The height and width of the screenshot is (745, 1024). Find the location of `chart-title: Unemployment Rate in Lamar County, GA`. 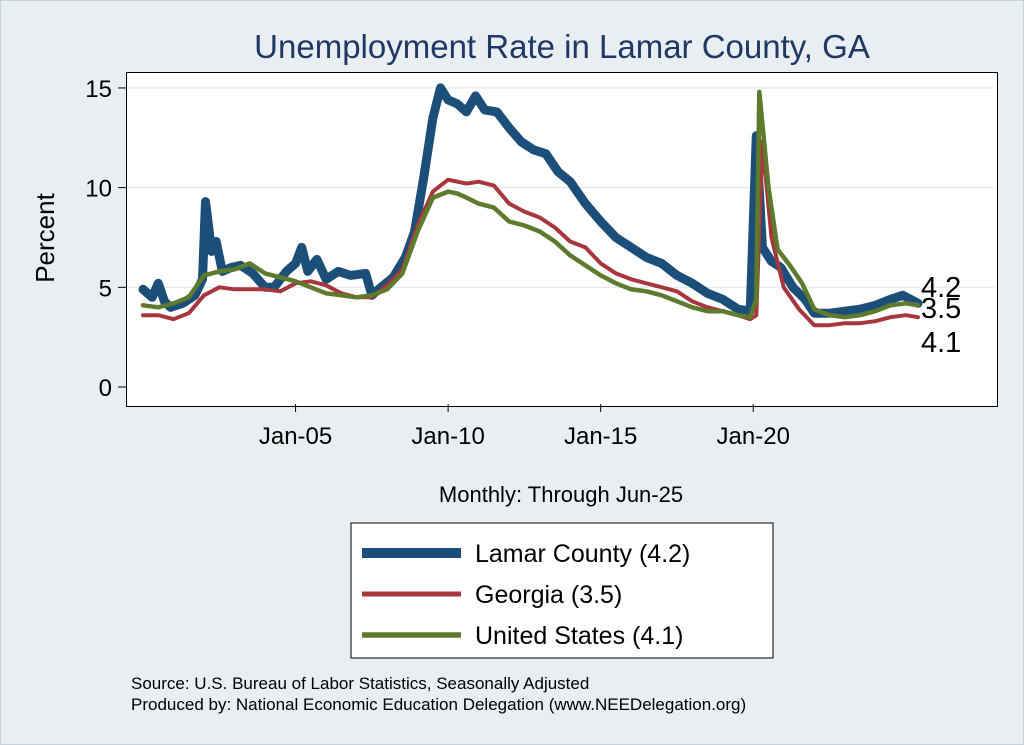

chart-title: Unemployment Rate in Lamar County, GA is located at coordinates (562, 46).